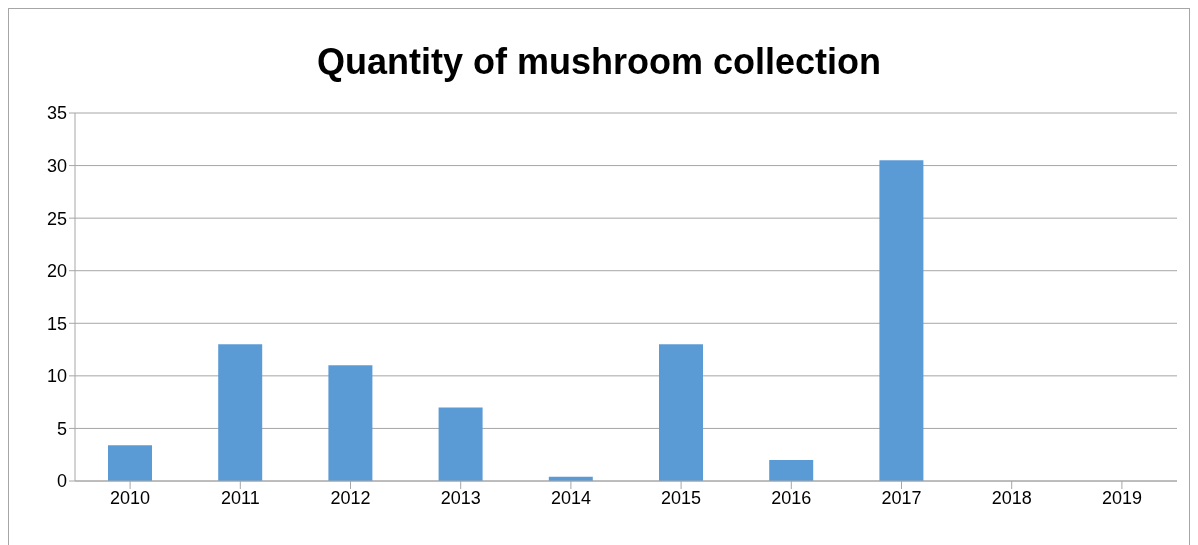 The width and height of the screenshot is (1198, 545). Describe the element at coordinates (1121, 497) in the screenshot. I see `x-tick-label: 2019` at that location.